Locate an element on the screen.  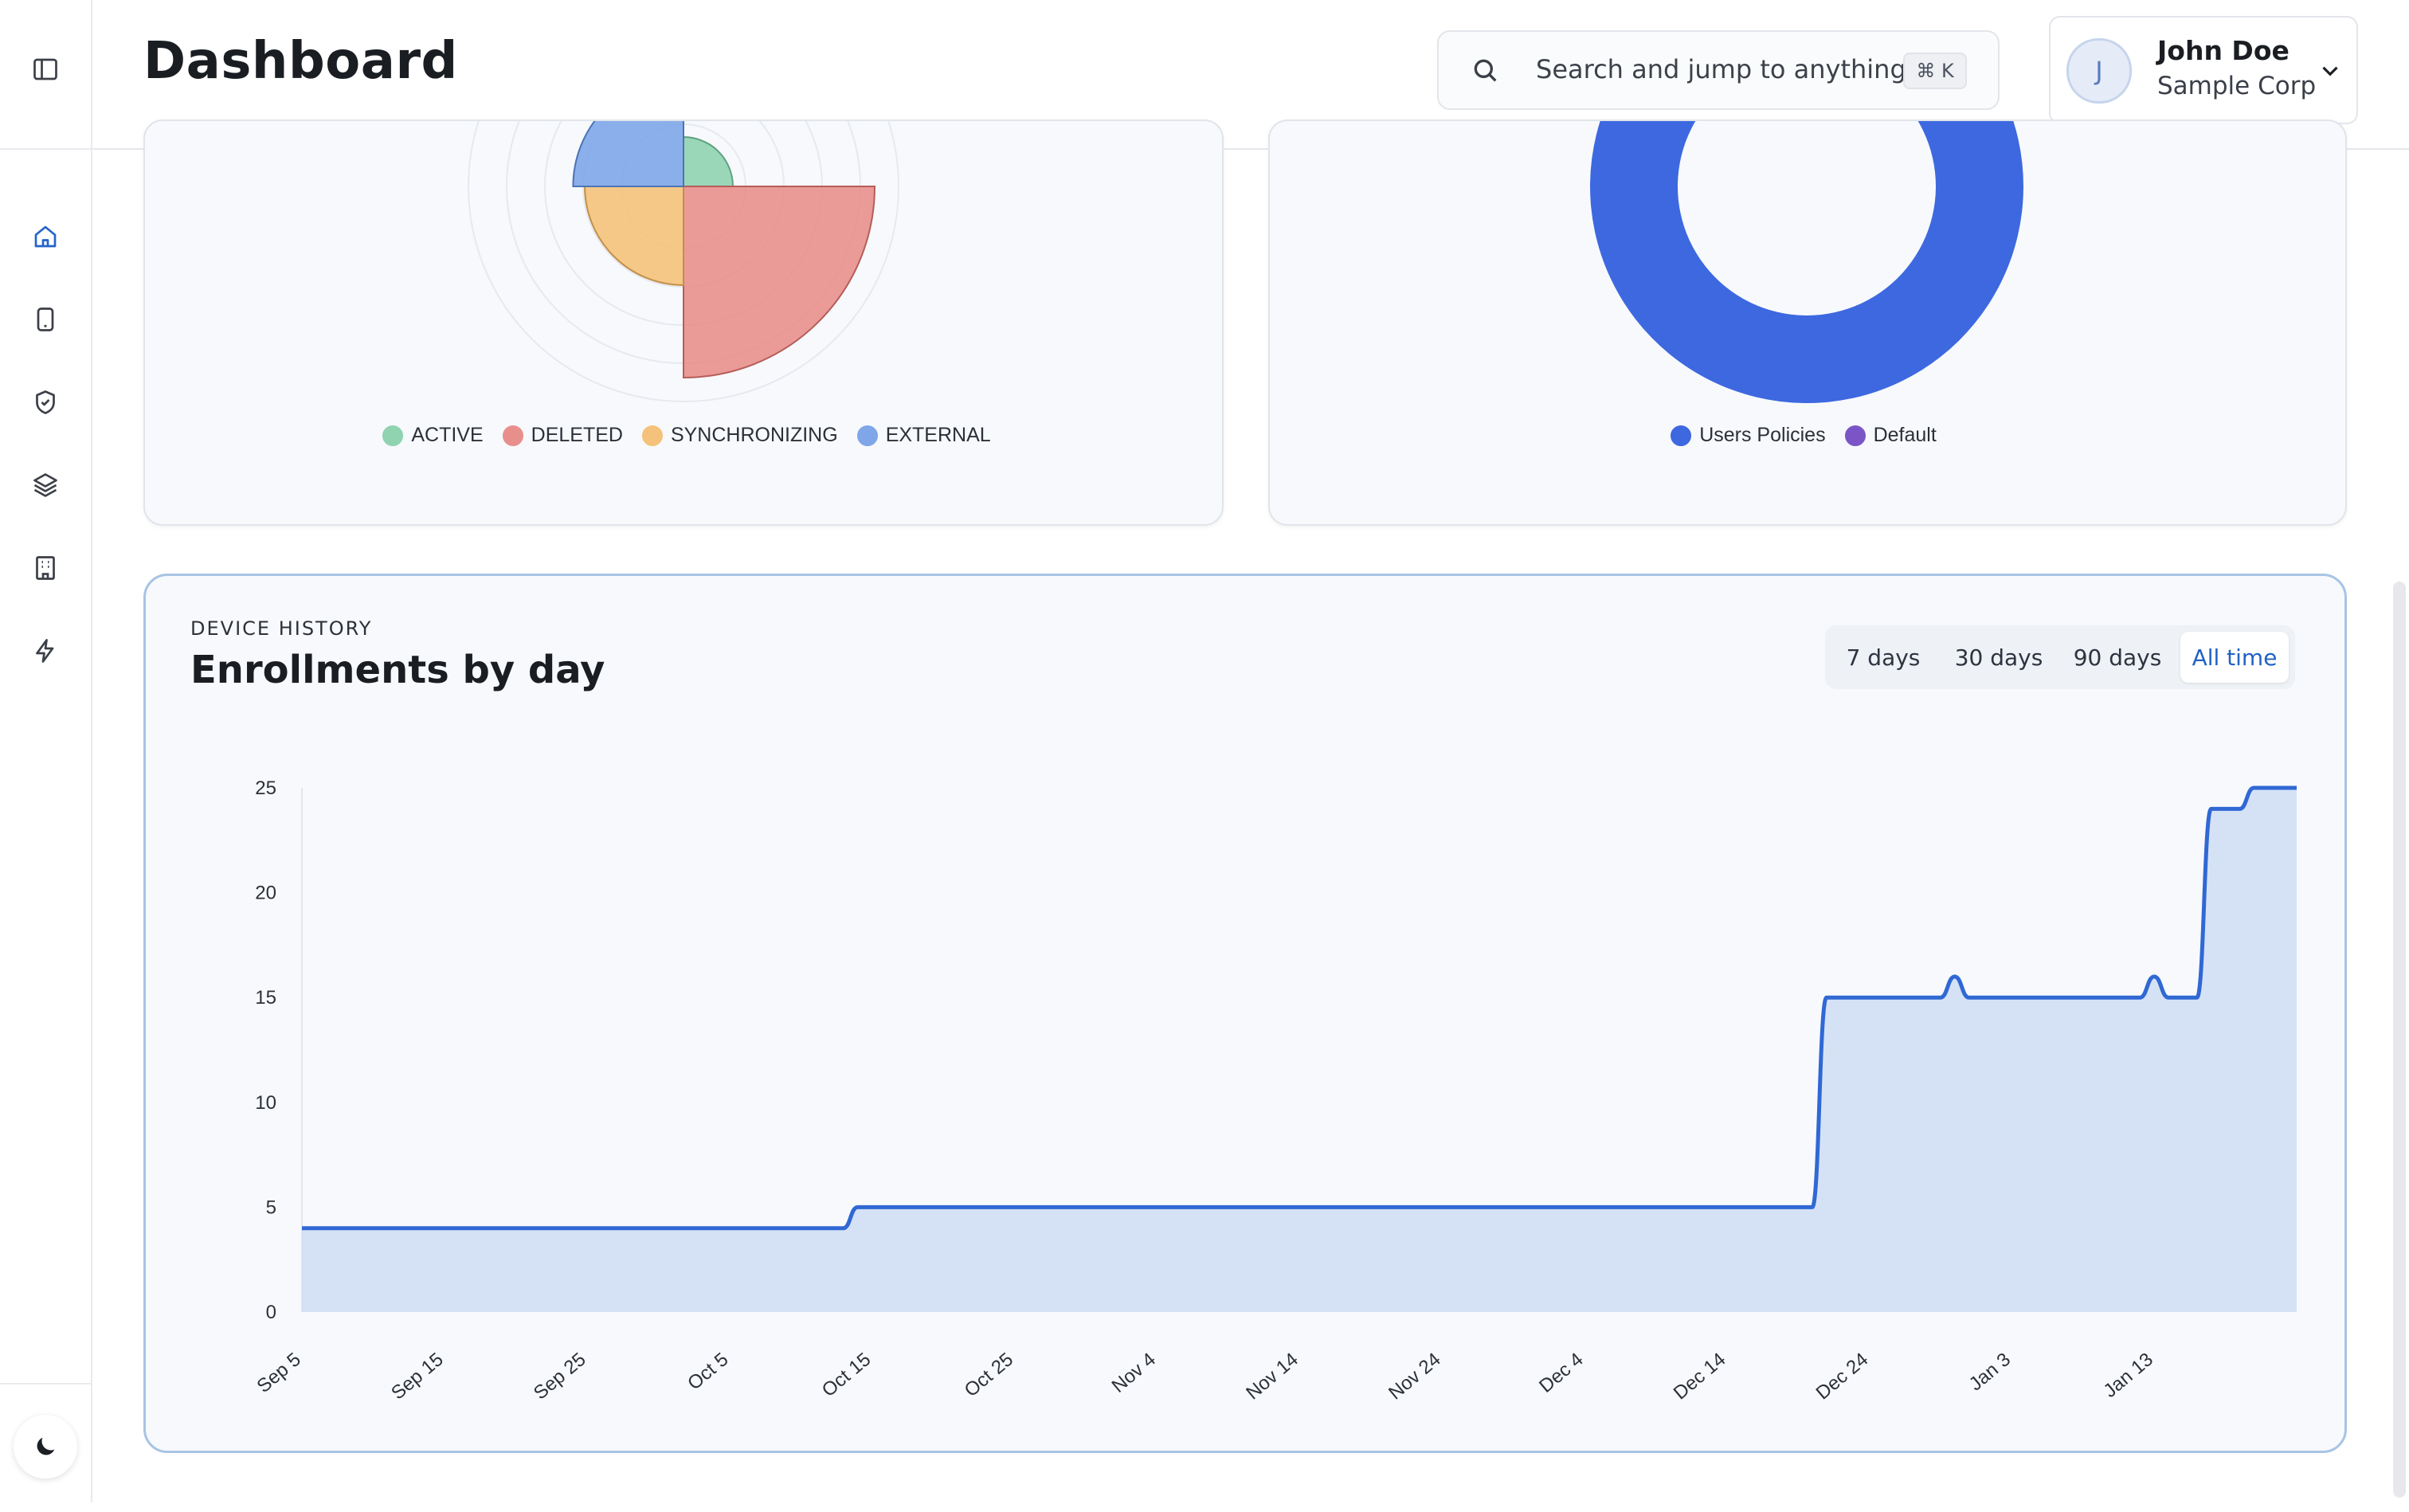
search-input: Search and jump to anything... ⌘ K is located at coordinates (1718, 70).